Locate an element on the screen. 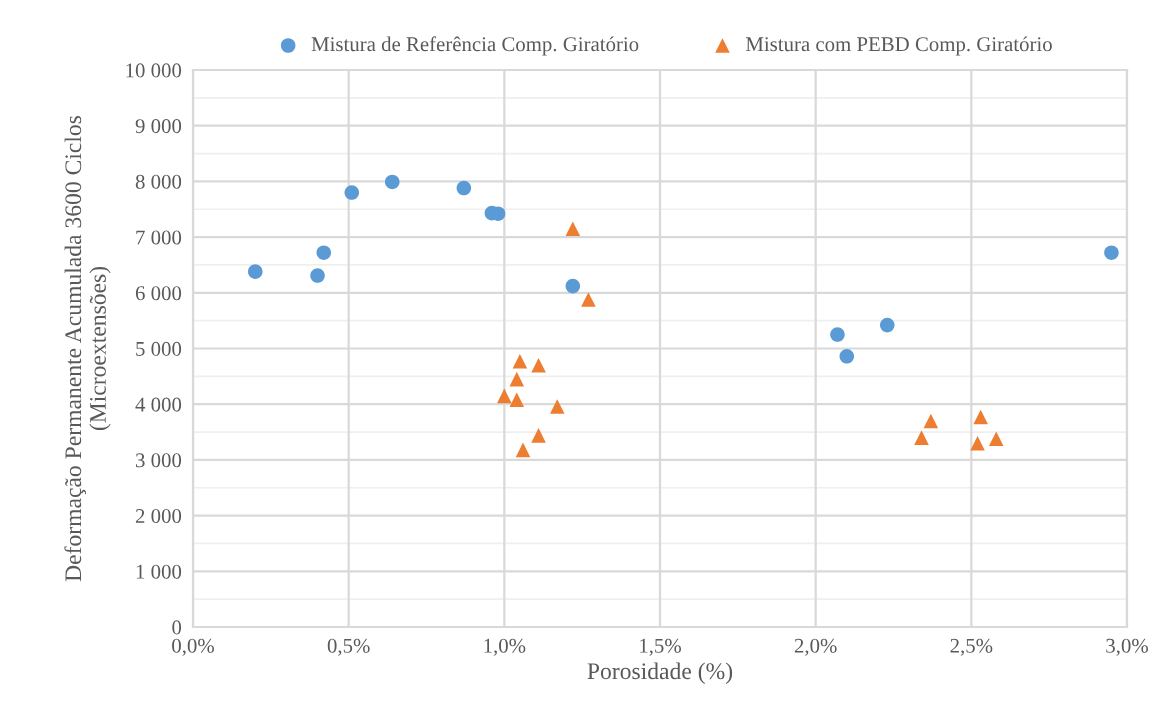 This screenshot has height=708, width=1164. legend-label: Mistura de Referência Comp. Giratório is located at coordinates (475, 46).